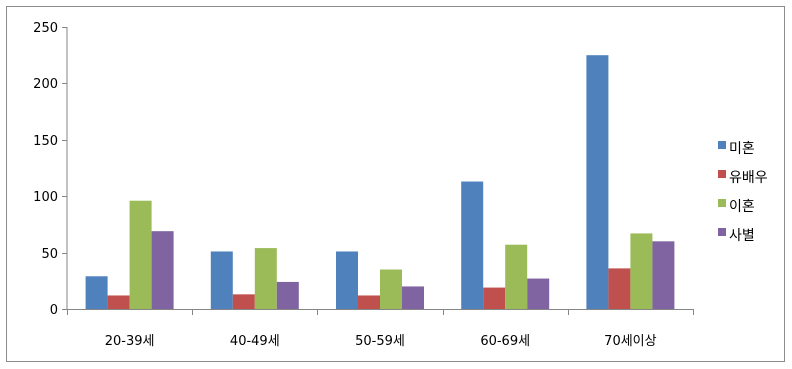 Image resolution: width=792 pixels, height=369 pixels. What do you see at coordinates (45, 197) in the screenshot?
I see `y-tick-label: 100` at bounding box center [45, 197].